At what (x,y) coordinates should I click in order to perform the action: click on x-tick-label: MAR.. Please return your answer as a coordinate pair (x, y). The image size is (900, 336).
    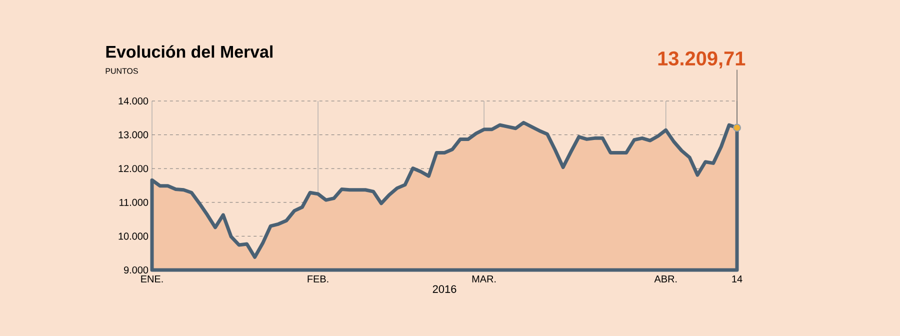
    Looking at the image, I should click on (484, 279).